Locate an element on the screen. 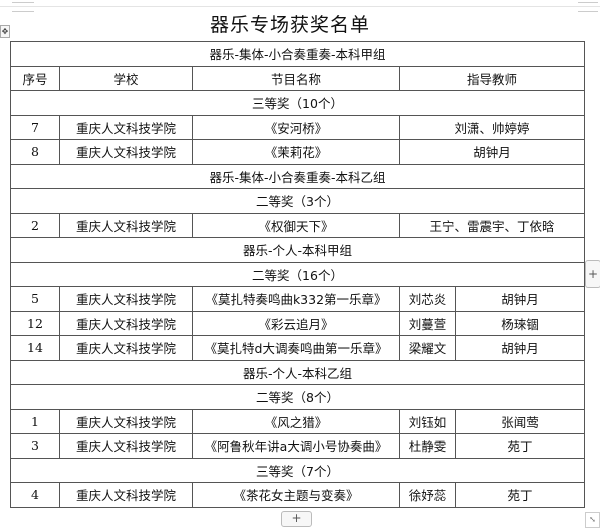  program-cell: 《风之猎》 is located at coordinates (296, 421).